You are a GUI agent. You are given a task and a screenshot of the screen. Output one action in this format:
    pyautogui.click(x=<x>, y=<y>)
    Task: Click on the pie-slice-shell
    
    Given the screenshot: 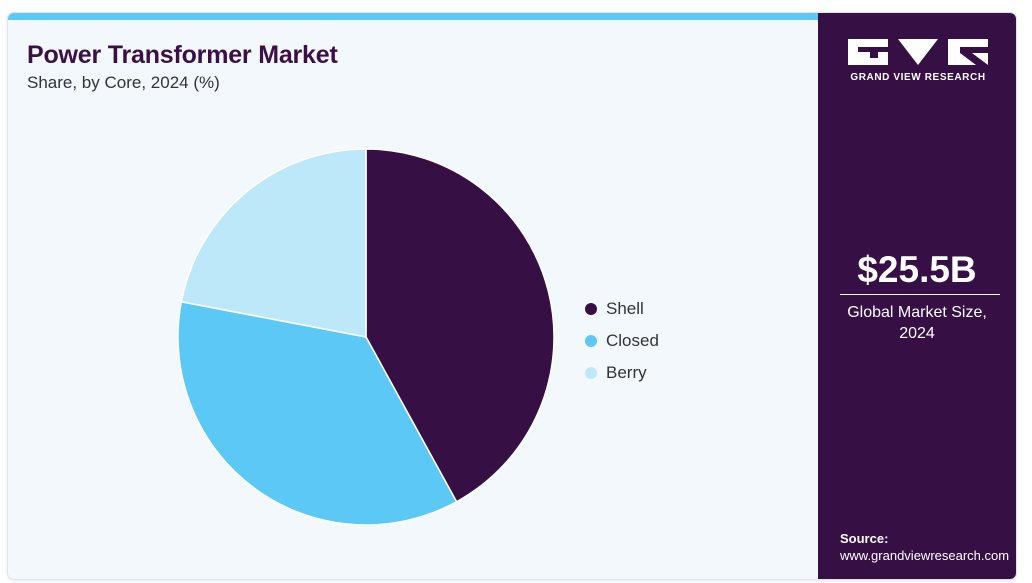 What is the action you would take?
    pyautogui.click(x=460, y=325)
    